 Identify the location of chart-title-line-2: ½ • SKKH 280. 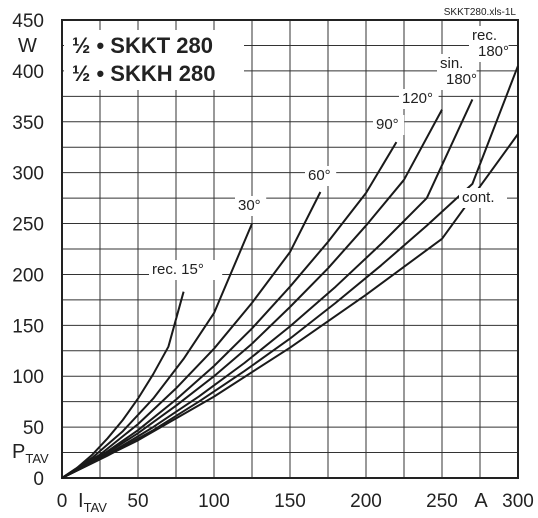
(143, 73).